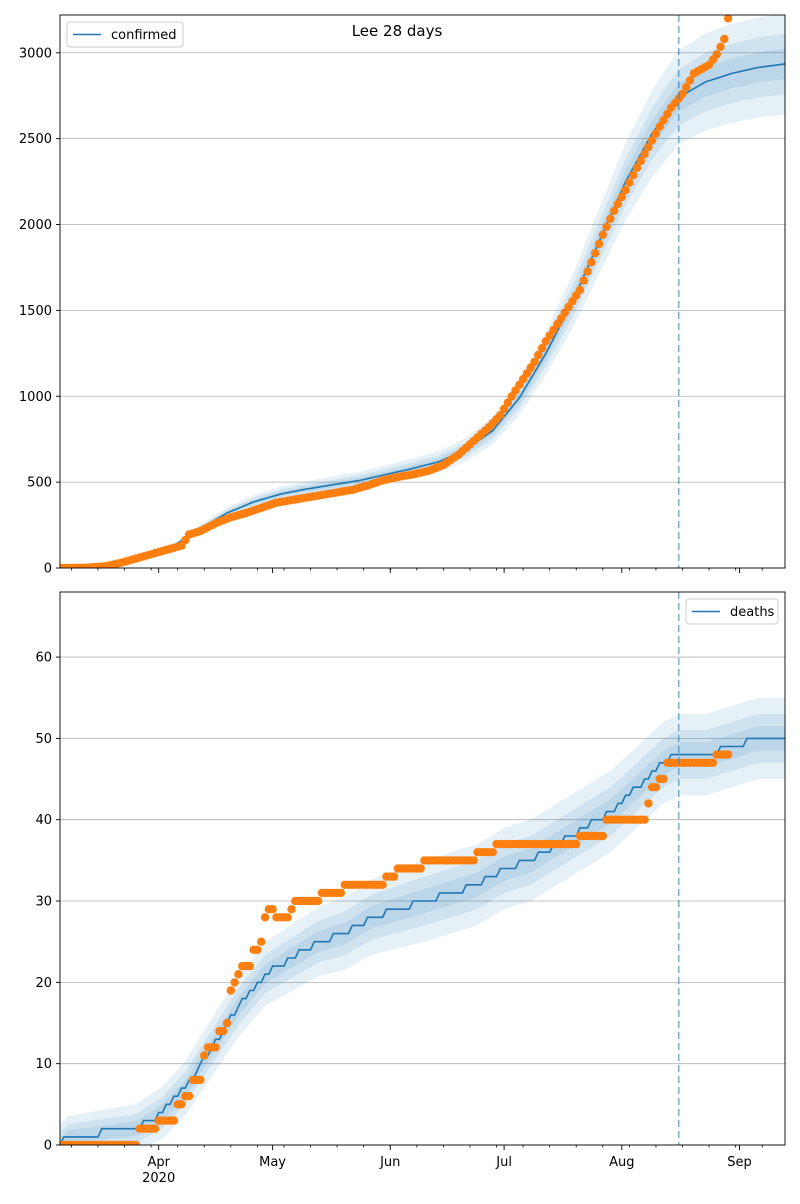 The height and width of the screenshot is (1204, 800). What do you see at coordinates (48, 1146) in the screenshot?
I see `deaths-y-tick-label: 0` at bounding box center [48, 1146].